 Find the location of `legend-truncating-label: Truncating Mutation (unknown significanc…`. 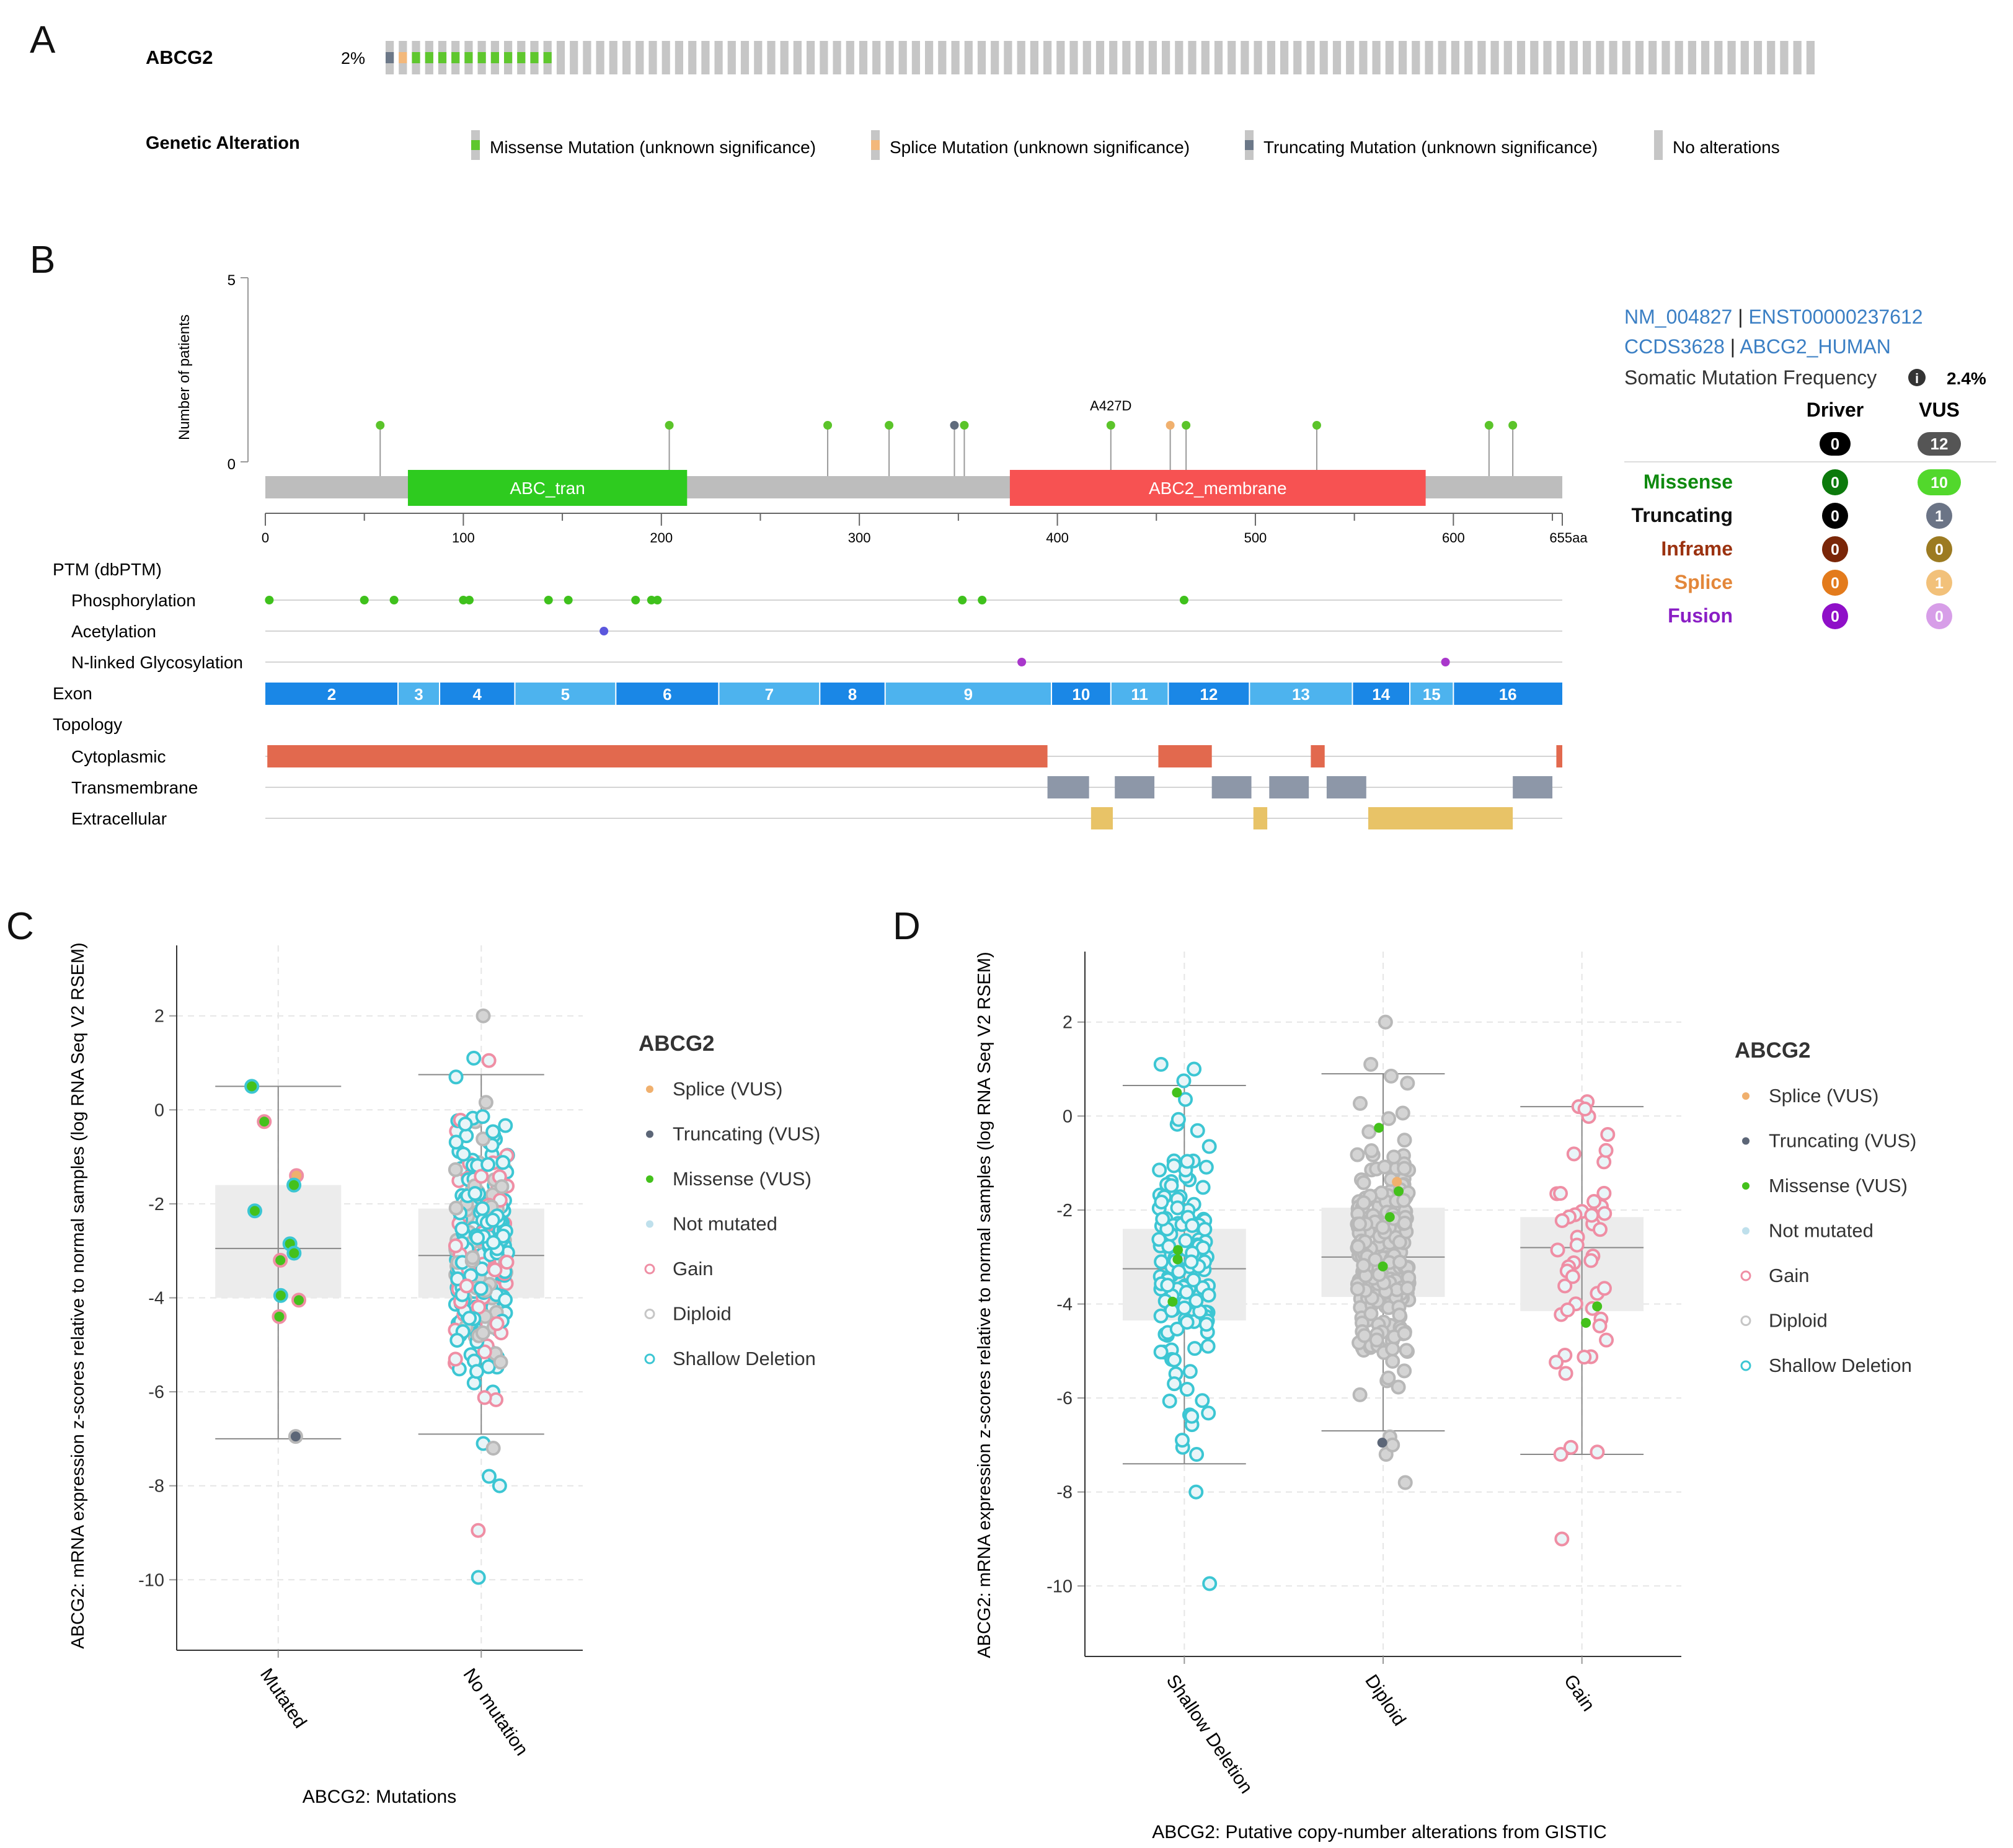

legend-truncating-label: Truncating Mutation (unknown significanc… is located at coordinates (1430, 147).